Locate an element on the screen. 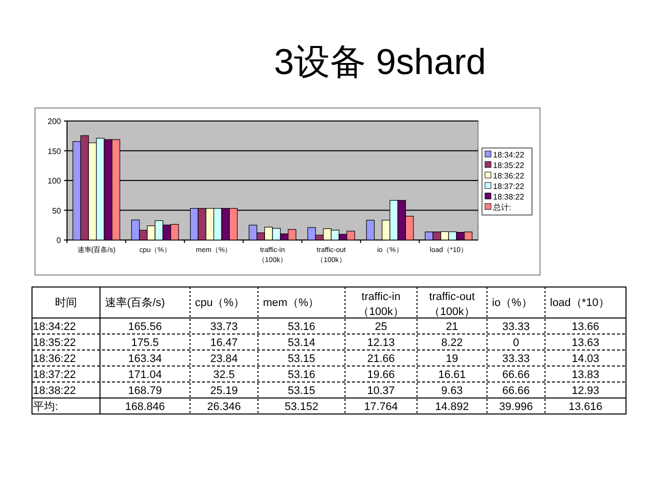  data-label: 13.63 is located at coordinates (586, 343).